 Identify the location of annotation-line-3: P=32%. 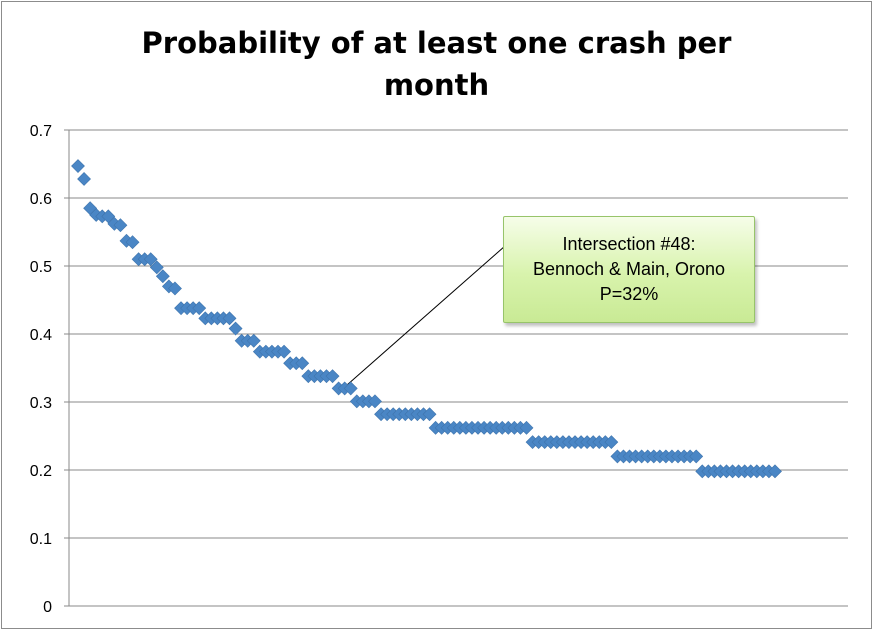
(629, 294).